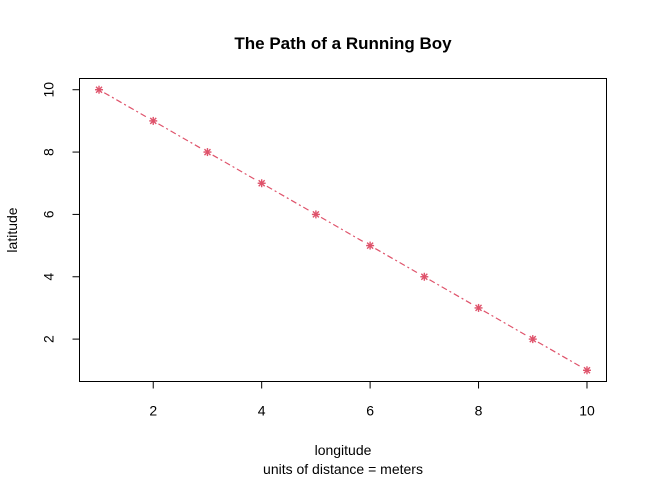 This screenshot has width=647, height=480. What do you see at coordinates (587, 411) in the screenshot?
I see `x-tick-label: 10` at bounding box center [587, 411].